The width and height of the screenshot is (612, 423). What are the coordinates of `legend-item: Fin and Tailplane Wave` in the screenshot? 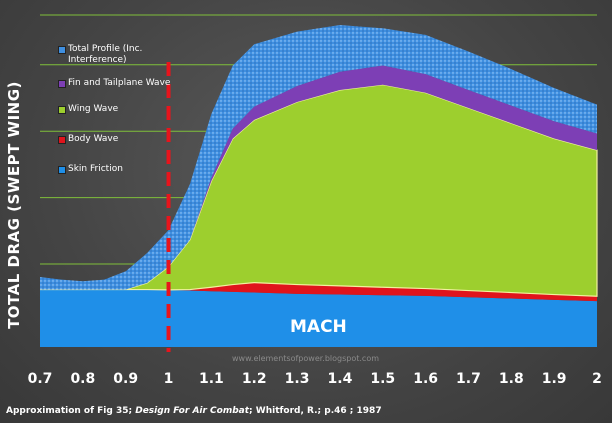 It's located at (143, 83).